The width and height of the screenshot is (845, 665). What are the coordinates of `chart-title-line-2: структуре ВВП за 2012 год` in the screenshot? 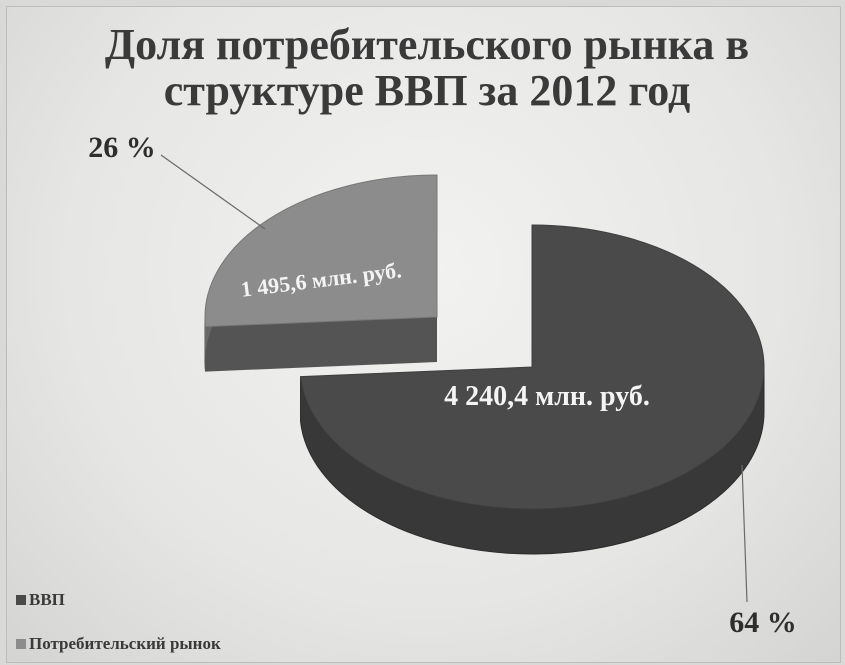 It's located at (427, 90).